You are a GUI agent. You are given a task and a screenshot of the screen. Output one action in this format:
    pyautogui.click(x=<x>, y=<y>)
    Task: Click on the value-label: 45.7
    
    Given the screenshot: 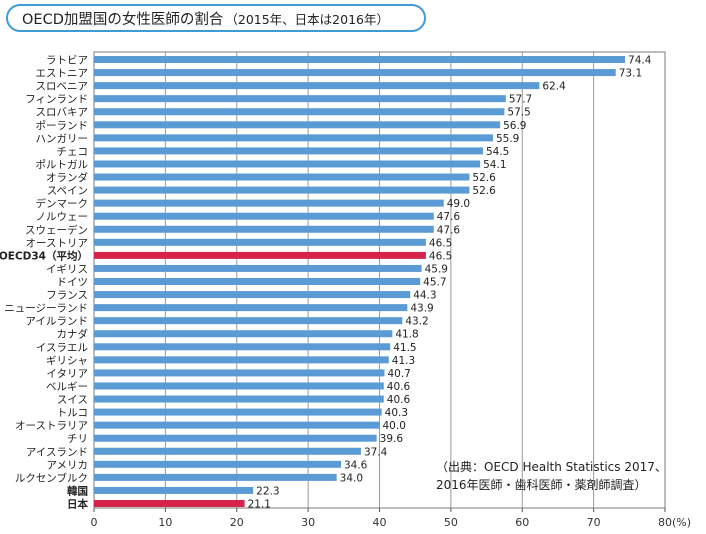 What is the action you would take?
    pyautogui.click(x=434, y=283)
    